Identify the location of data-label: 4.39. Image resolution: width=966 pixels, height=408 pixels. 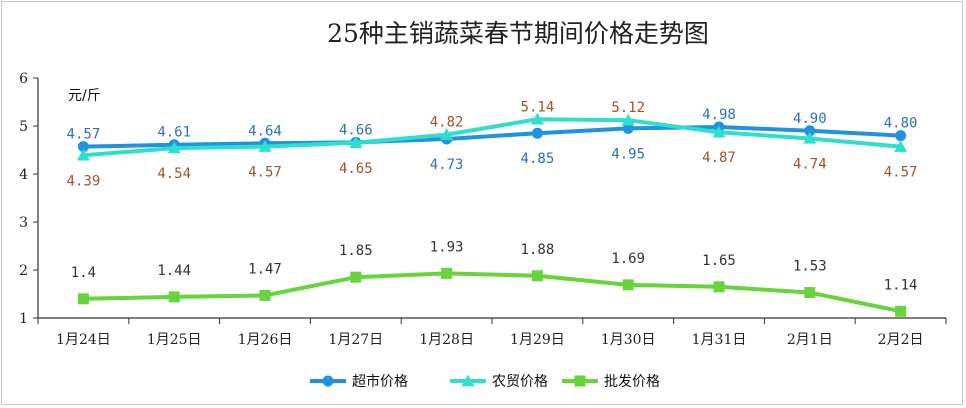
(84, 181).